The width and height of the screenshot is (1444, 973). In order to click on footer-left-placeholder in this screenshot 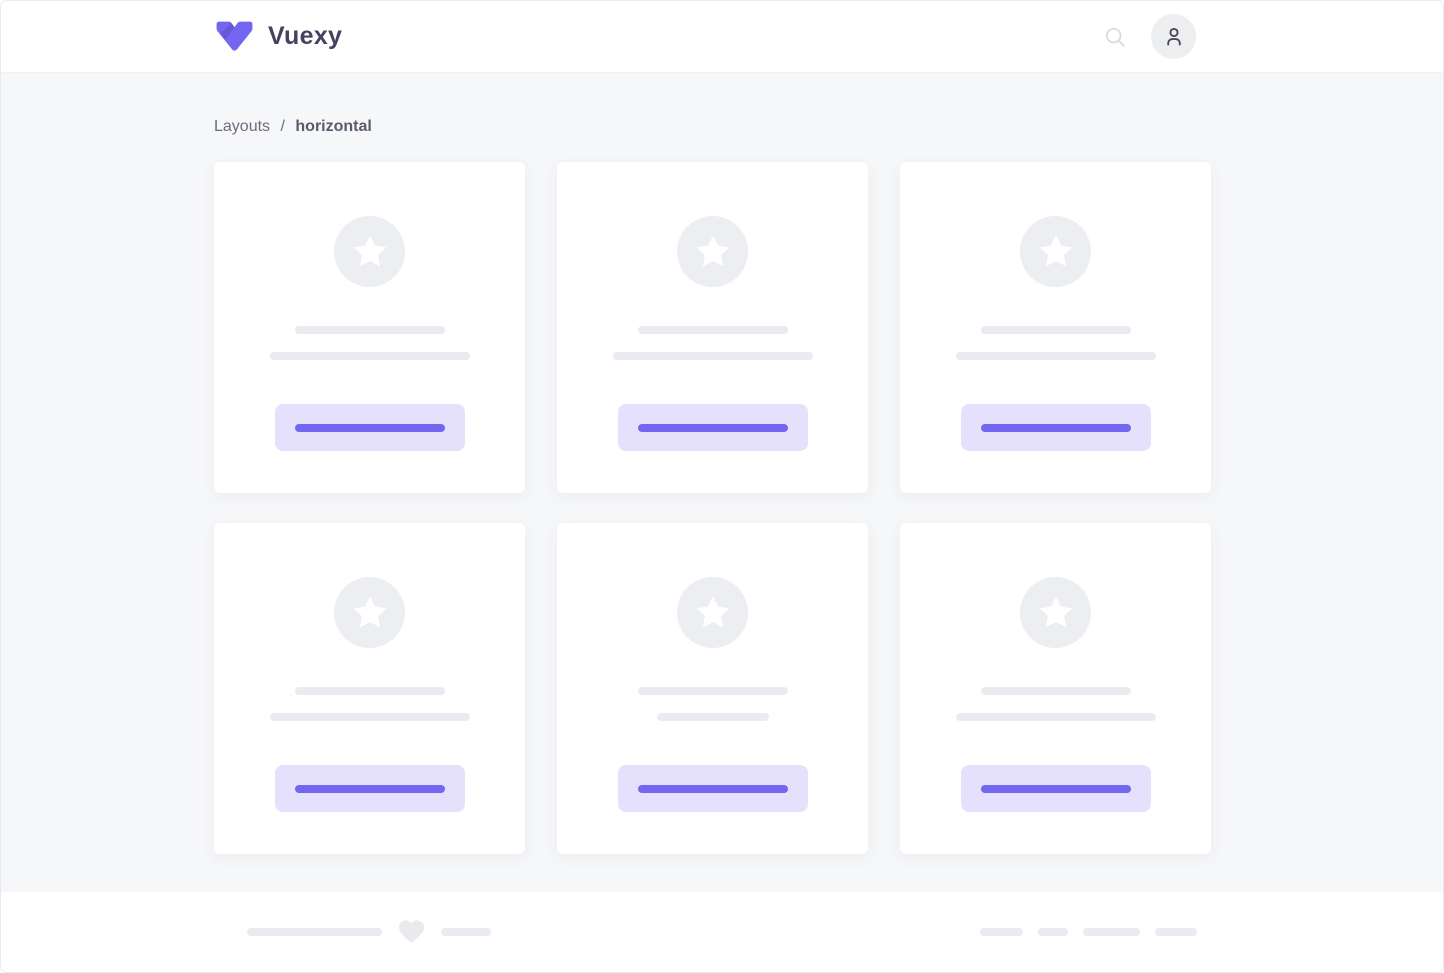, I will do `click(369, 932)`.